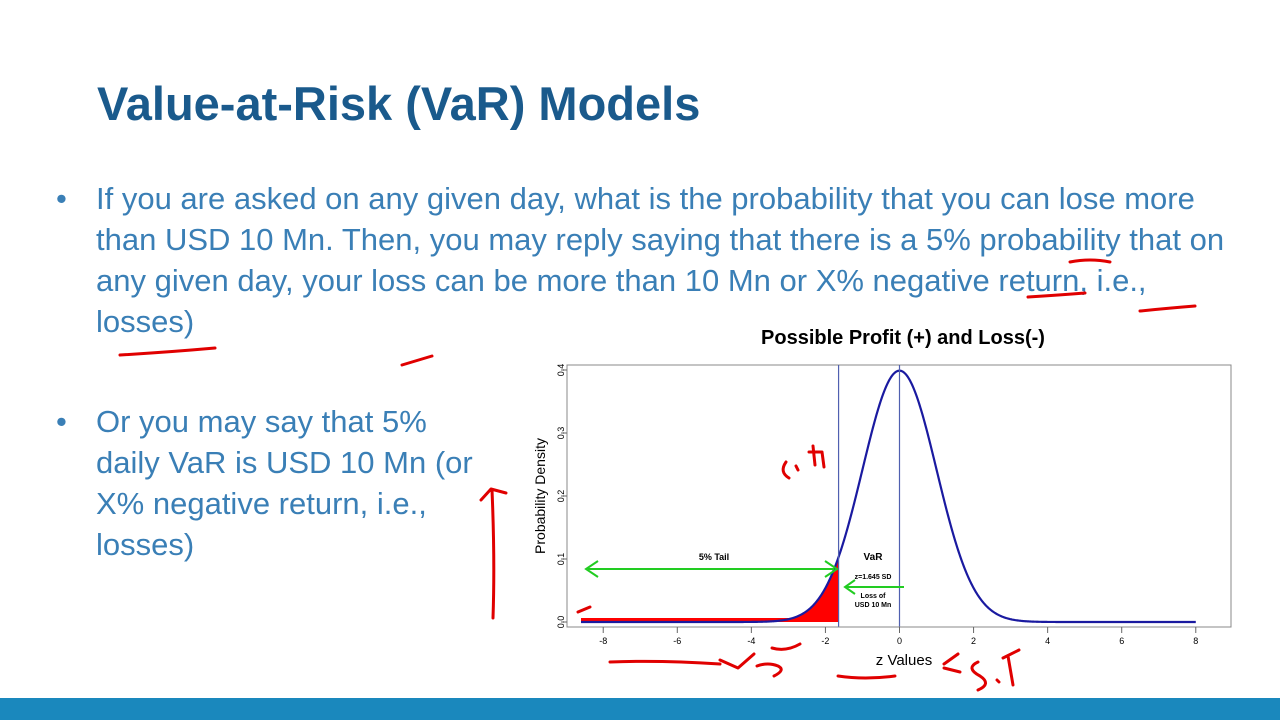  Describe the element at coordinates (561, 559) in the screenshot. I see `y-tick-label: 0.1` at that location.